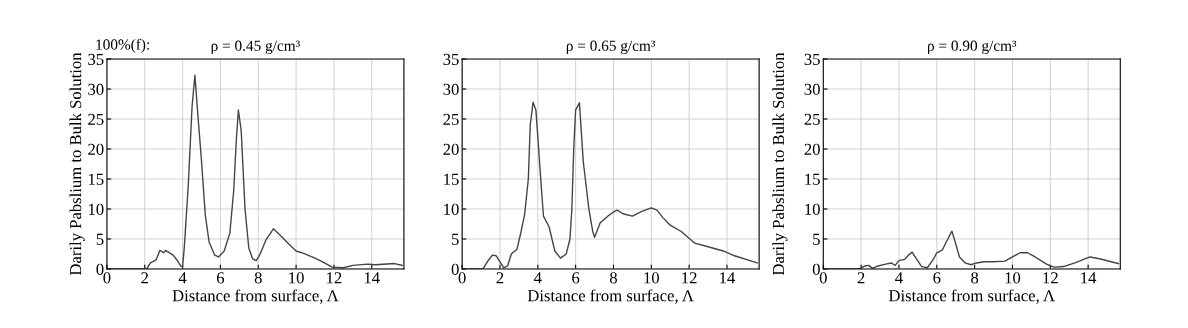 This screenshot has height=328, width=1188. Describe the element at coordinates (611, 47) in the screenshot. I see `chart-title: ρ = 0.65 g/cm³` at that location.